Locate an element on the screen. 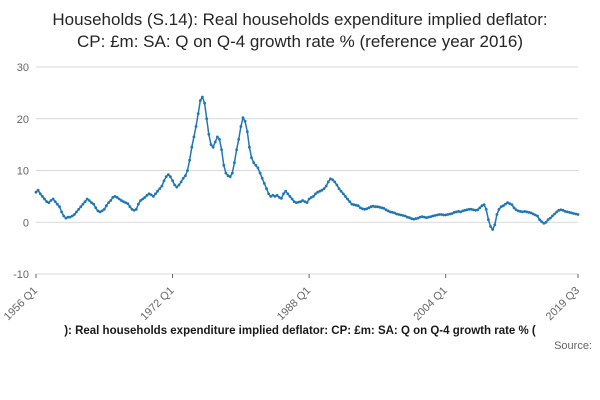 The height and width of the screenshot is (400, 600). x-tick-label: 2004 Q1 is located at coordinates (430, 303).